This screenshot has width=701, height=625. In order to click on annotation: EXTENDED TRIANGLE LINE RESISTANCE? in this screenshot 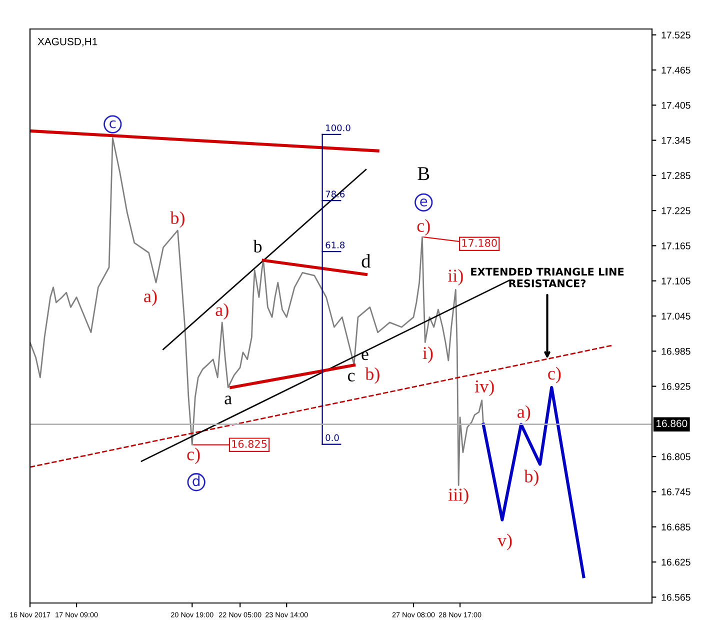, I will do `click(547, 278)`.